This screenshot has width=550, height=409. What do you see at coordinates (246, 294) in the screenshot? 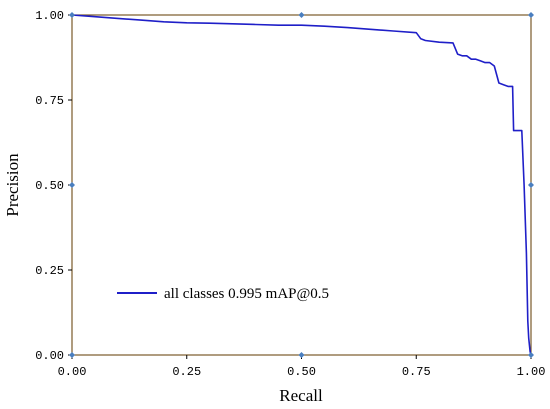
I see `legend-label: all classes 0.995 mAP@0.5` at bounding box center [246, 294].